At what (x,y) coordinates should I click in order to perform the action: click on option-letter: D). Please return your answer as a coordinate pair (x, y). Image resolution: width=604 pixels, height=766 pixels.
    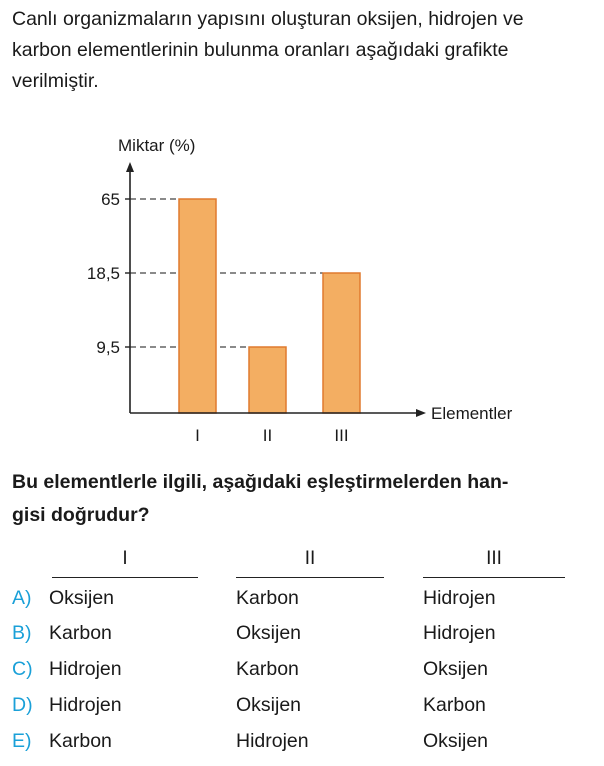
    Looking at the image, I should click on (22, 705).